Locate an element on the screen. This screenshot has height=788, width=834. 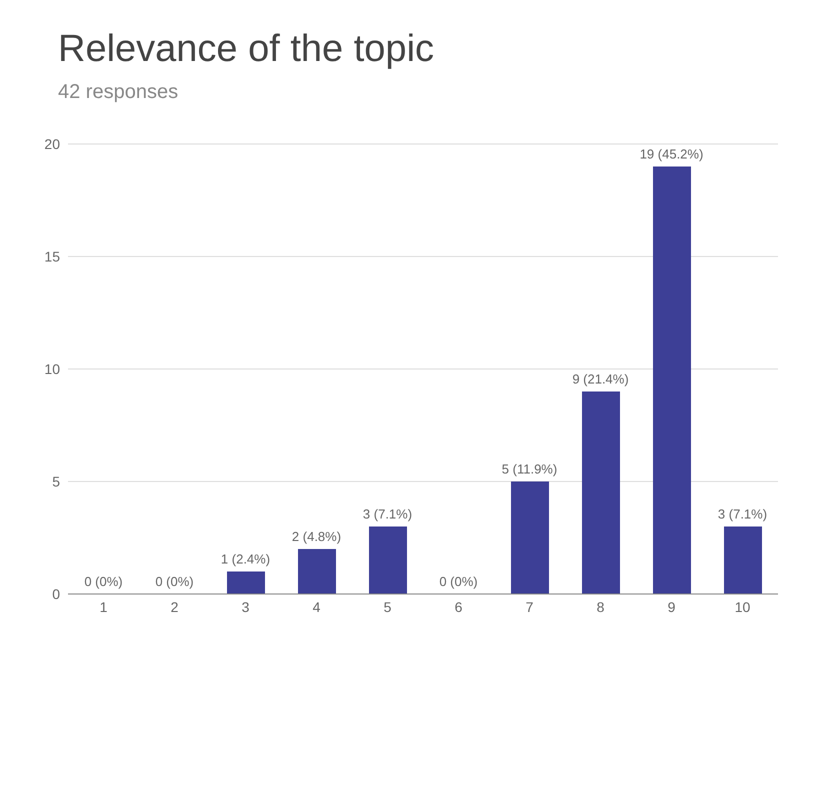
y-tick-label: 5 is located at coordinates (56, 481).